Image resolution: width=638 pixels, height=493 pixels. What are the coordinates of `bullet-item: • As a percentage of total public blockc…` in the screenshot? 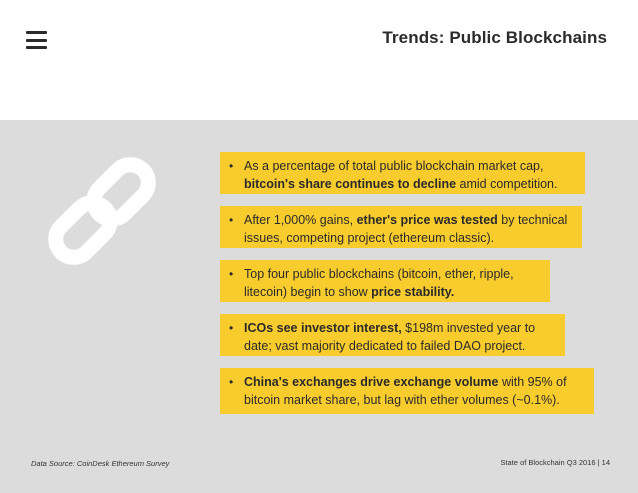 It's located at (402, 173).